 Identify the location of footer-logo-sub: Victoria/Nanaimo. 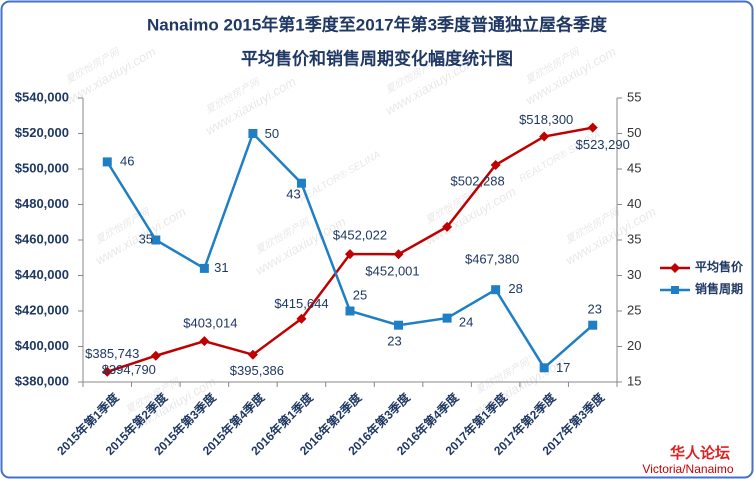
(687, 469).